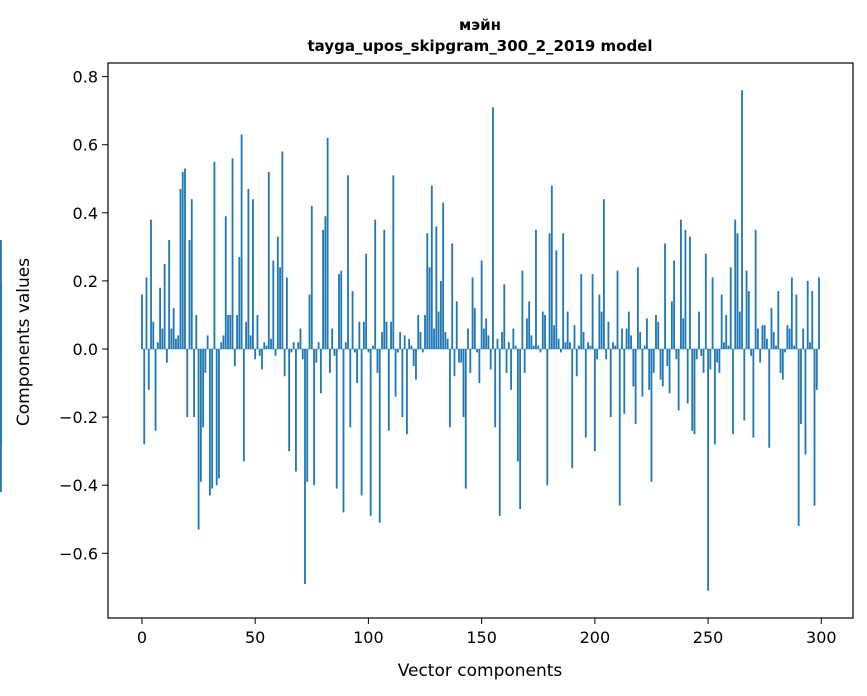 The image size is (867, 696). Describe the element at coordinates (85, 77) in the screenshot. I see `y-tick-label: 0.8` at that location.